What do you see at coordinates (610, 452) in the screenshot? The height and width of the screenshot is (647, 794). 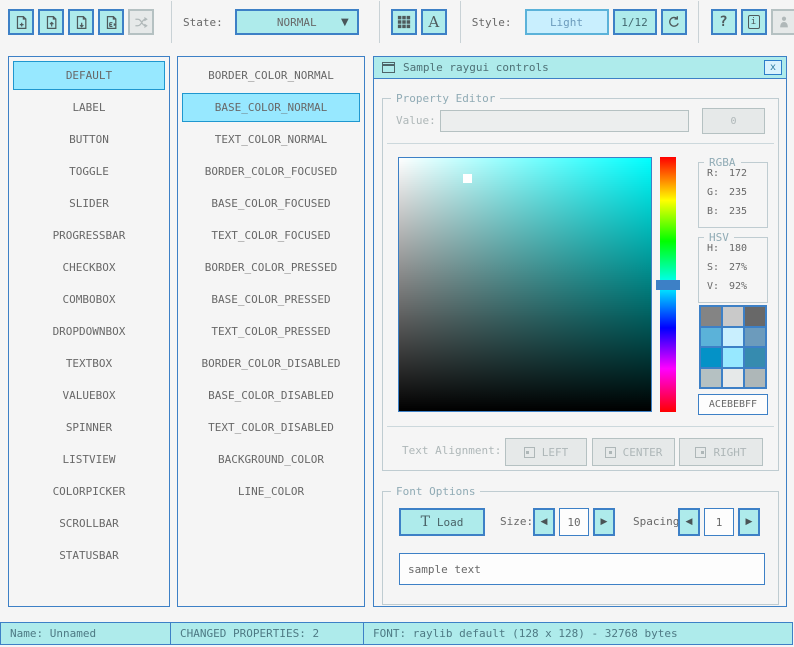 I see `align-center-icon` at bounding box center [610, 452].